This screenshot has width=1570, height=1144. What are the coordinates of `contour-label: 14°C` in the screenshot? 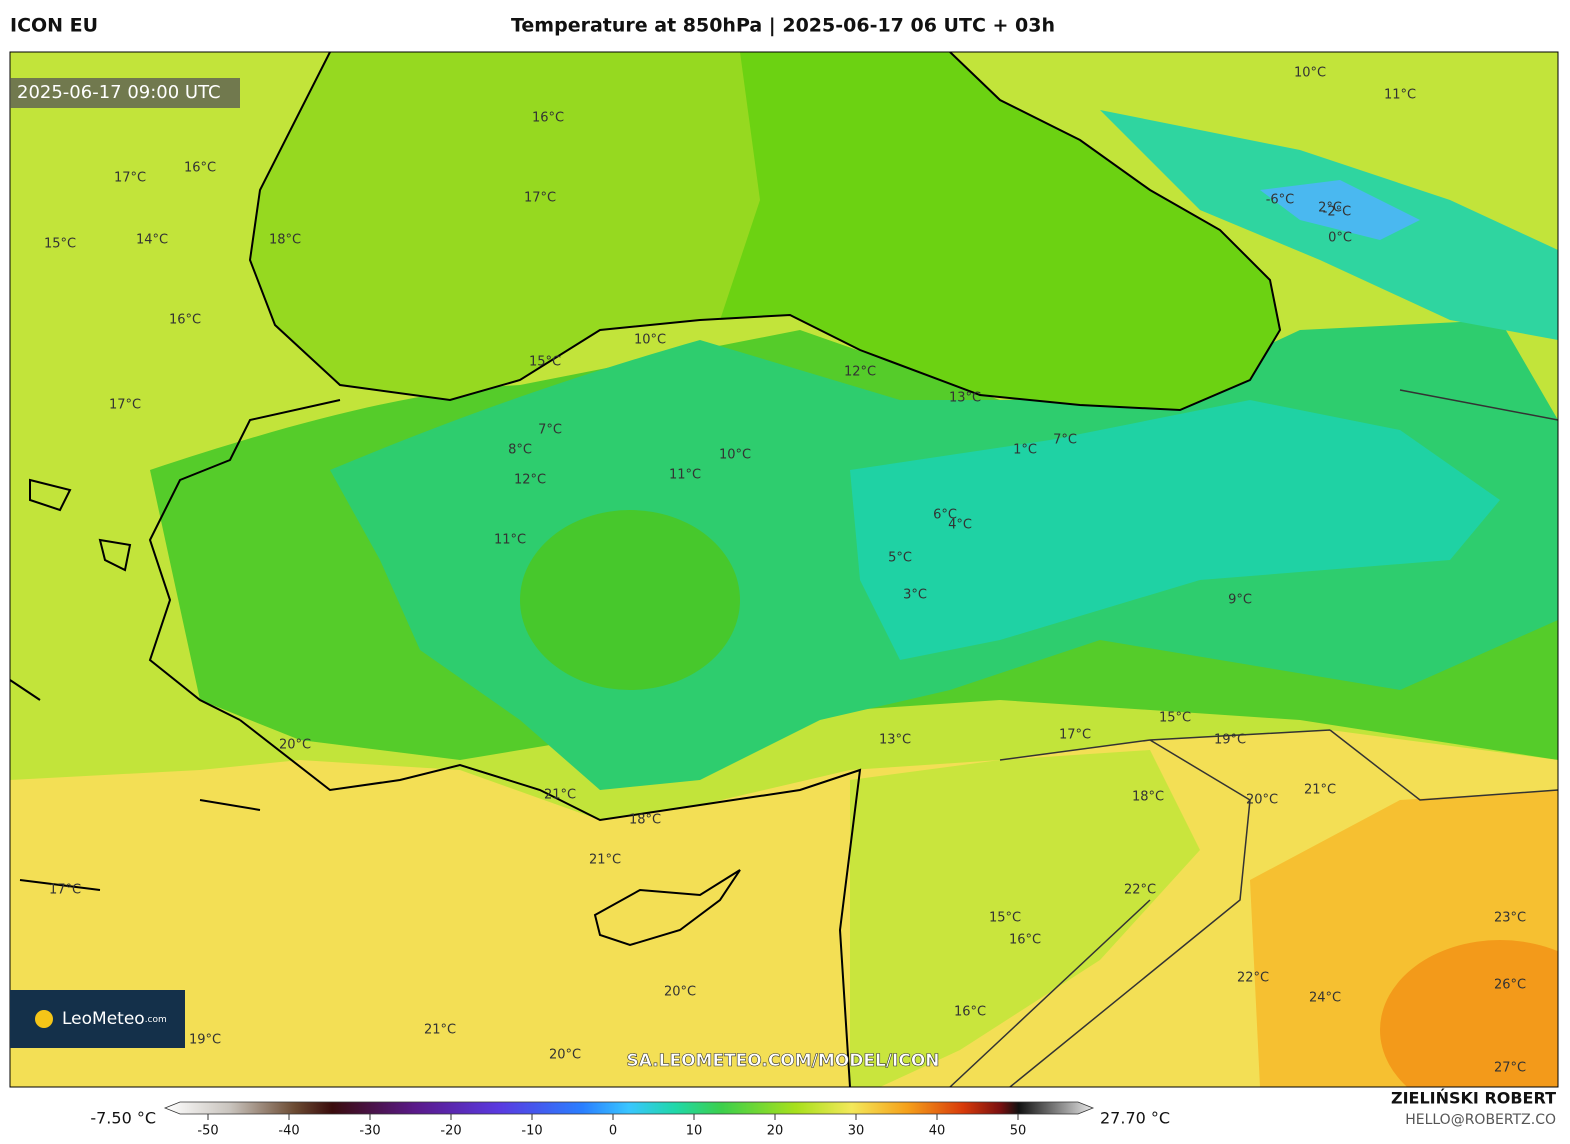 It's located at (152, 240).